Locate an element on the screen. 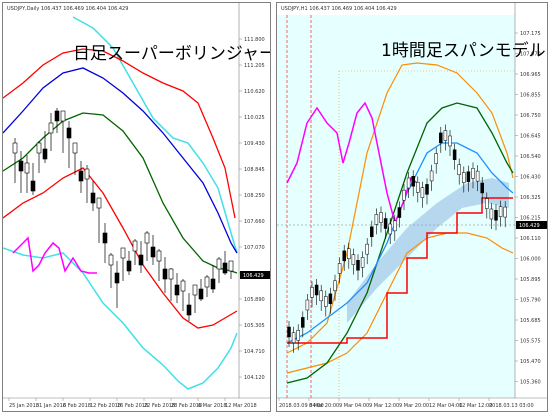  hourly-price-tick-label: 105.360 is located at coordinates (530, 383).